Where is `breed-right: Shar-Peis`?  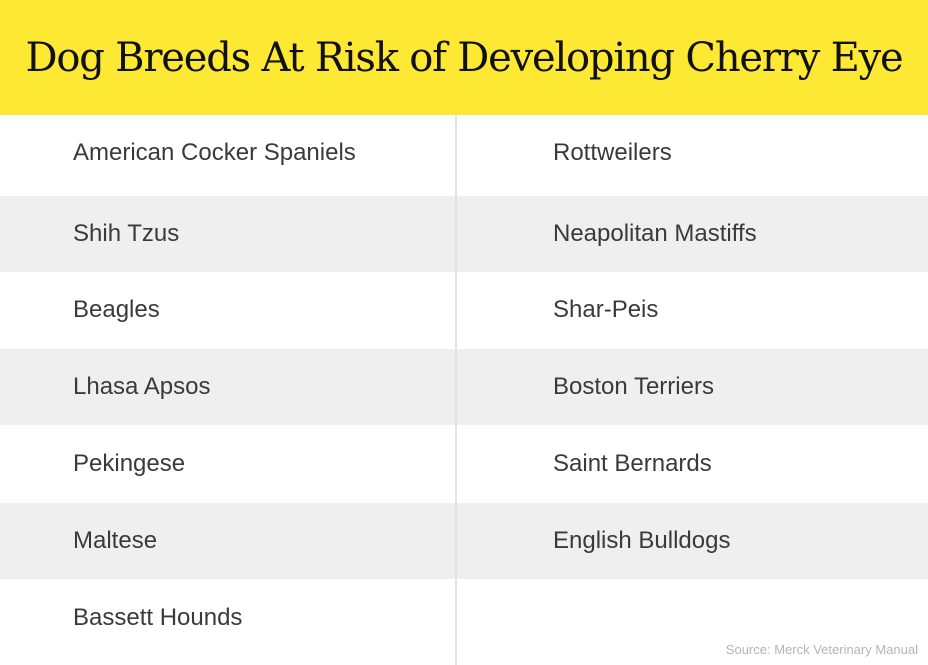
breed-right: Shar-Peis is located at coordinates (606, 309).